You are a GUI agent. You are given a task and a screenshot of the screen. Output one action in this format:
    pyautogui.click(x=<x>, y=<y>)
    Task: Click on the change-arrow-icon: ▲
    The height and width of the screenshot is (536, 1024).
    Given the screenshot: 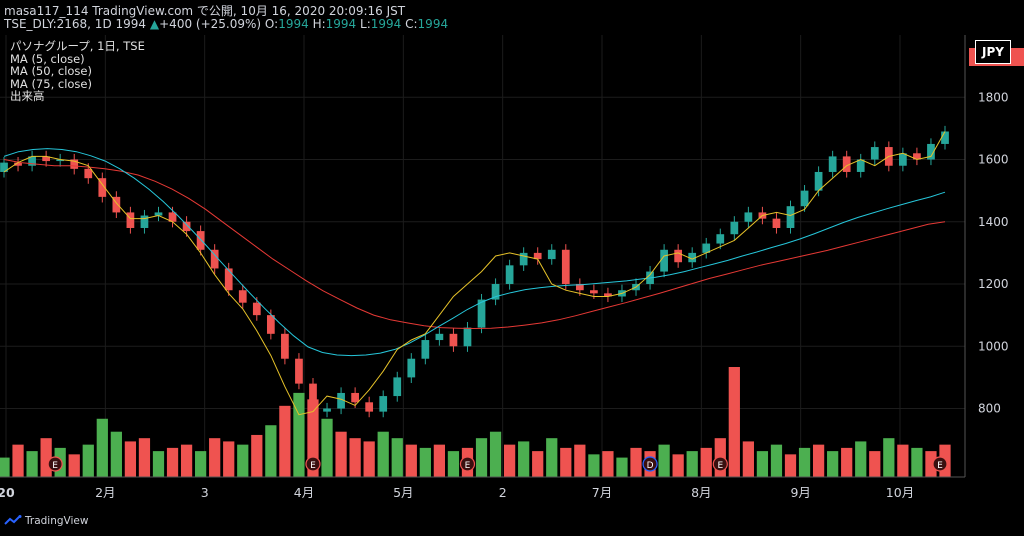 What is the action you would take?
    pyautogui.click(x=154, y=24)
    